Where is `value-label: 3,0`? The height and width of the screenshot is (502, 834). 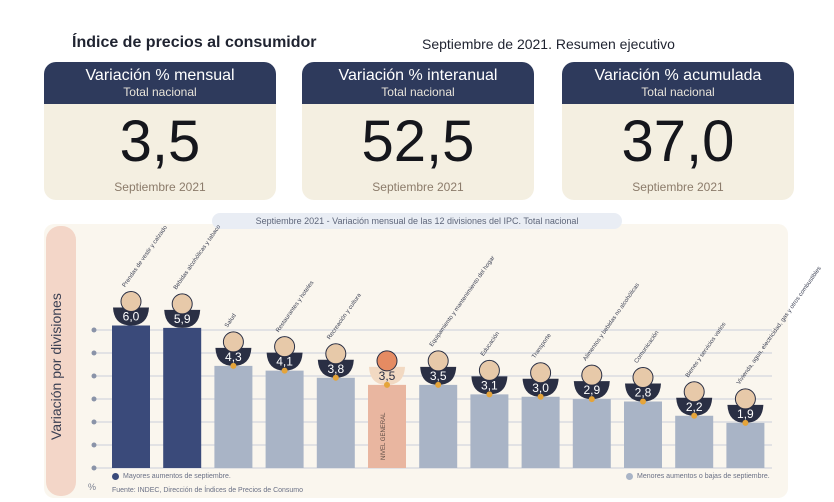
value-label: 3,0 is located at coordinates (540, 388).